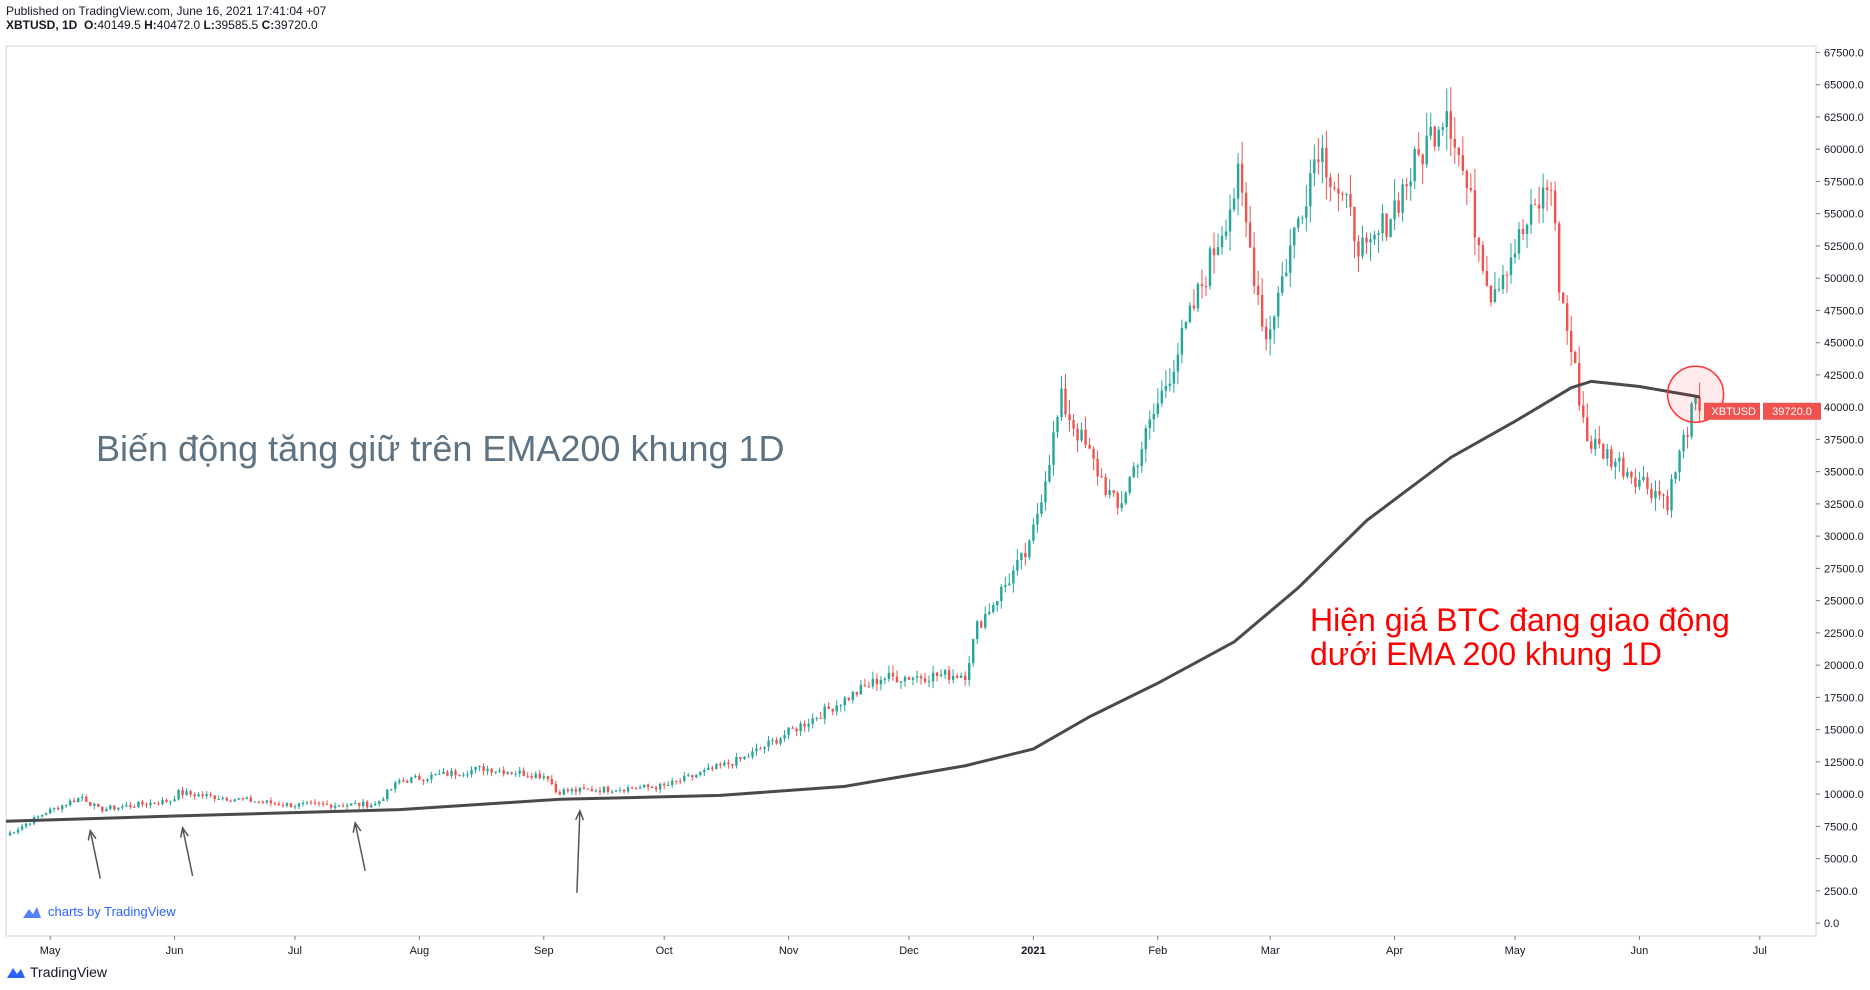  What do you see at coordinates (98, 911) in the screenshot?
I see `tradingview-watermark: charts by TradingView` at bounding box center [98, 911].